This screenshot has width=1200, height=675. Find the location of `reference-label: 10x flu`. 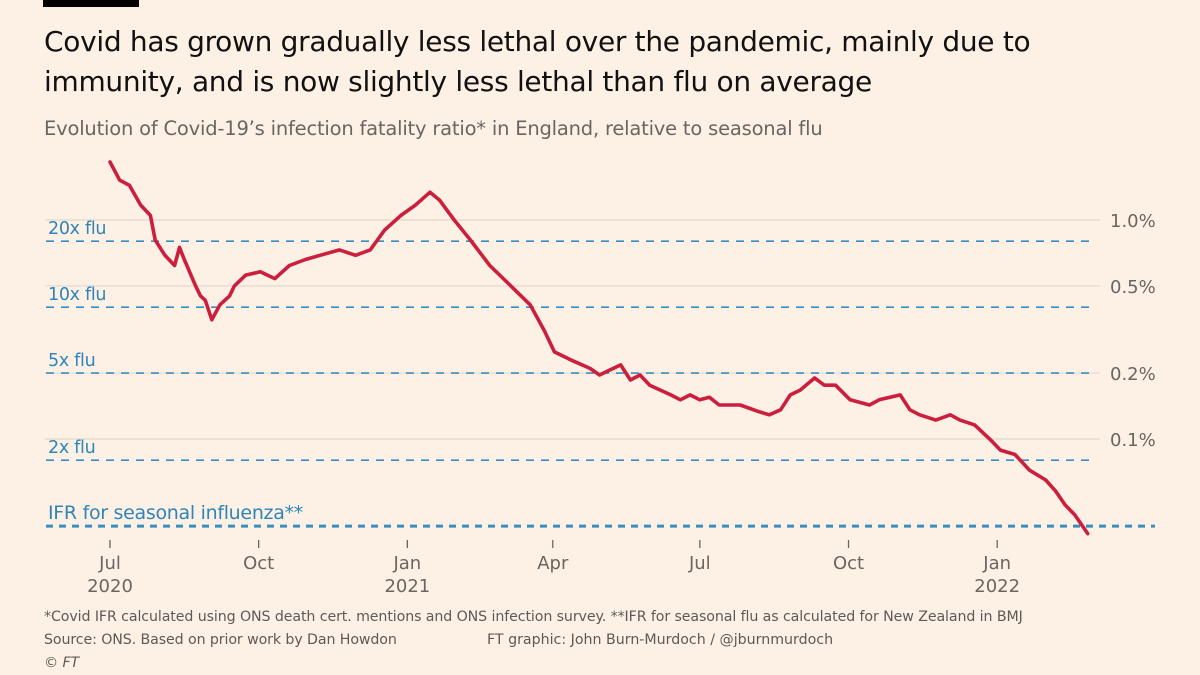

reference-label: 10x flu is located at coordinates (77, 295).